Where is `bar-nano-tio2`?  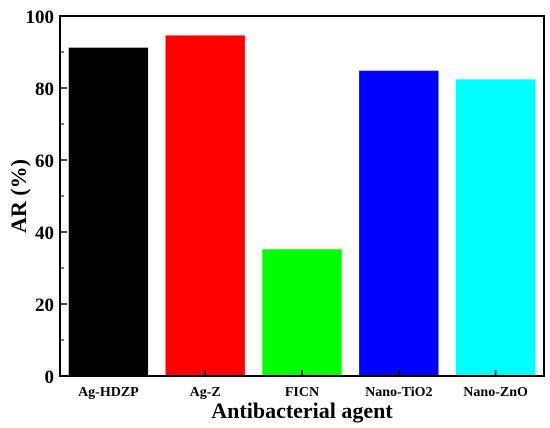 bar-nano-tio2 is located at coordinates (399, 223).